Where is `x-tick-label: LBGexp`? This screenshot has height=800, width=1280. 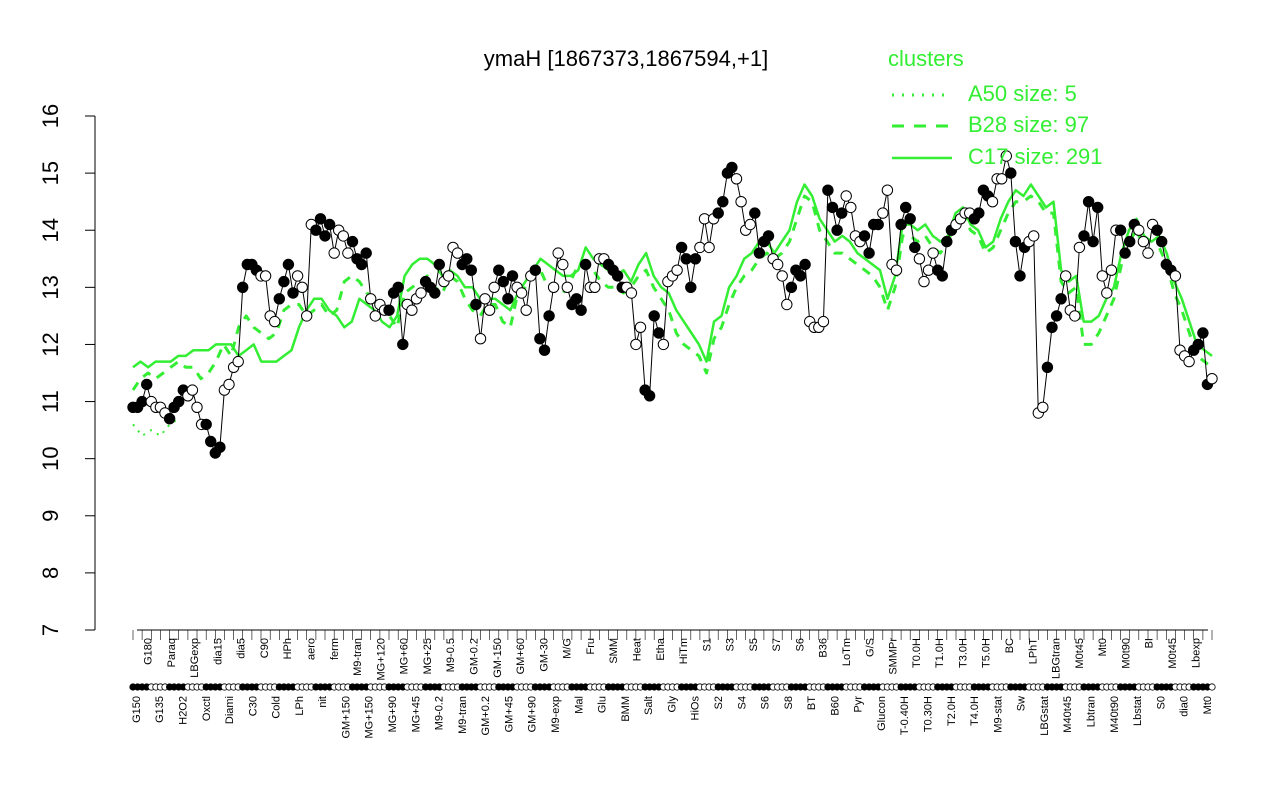
x-tick-label: LBGexp is located at coordinates (195, 658).